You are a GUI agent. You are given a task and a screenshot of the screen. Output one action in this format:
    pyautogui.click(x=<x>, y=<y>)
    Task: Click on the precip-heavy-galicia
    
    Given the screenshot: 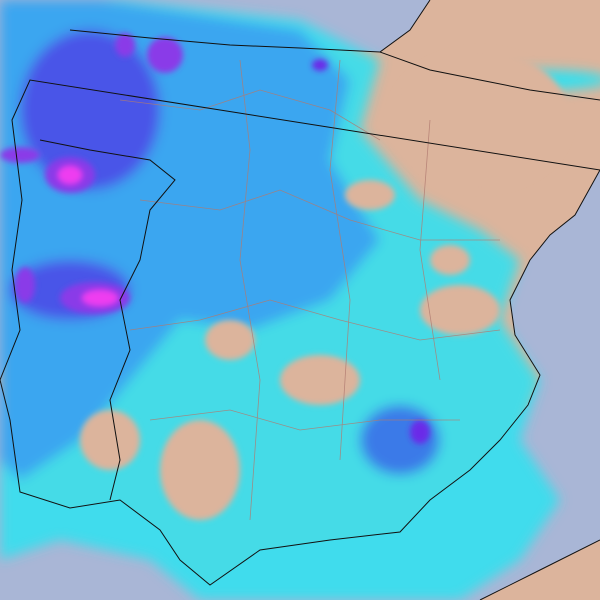 What is the action you would take?
    pyautogui.click(x=90, y=110)
    